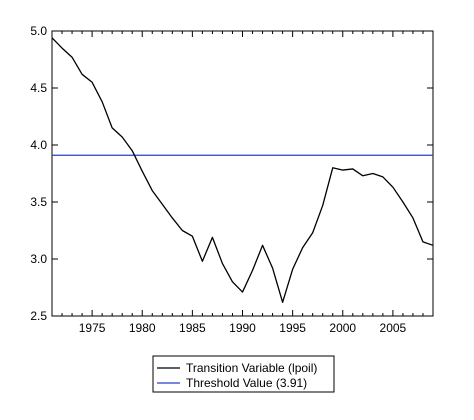  I want to click on x-tick-label: 1980, so click(142, 328).